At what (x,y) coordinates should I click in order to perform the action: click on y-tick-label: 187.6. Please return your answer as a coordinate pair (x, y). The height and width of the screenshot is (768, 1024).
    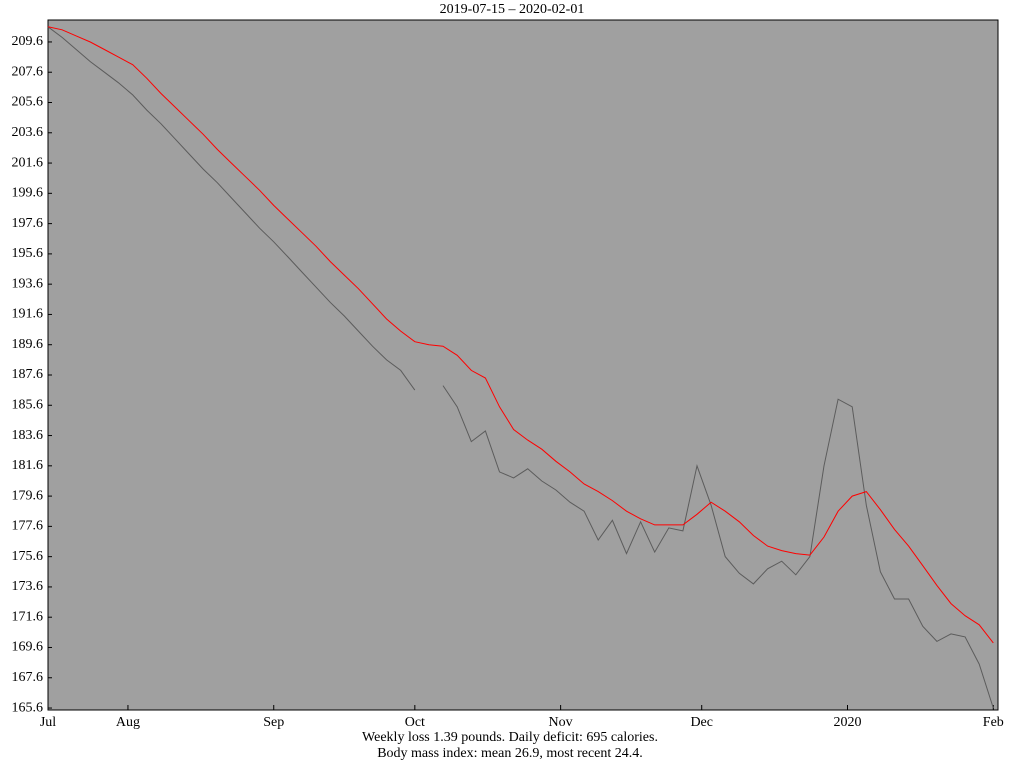
    Looking at the image, I should click on (28, 374).